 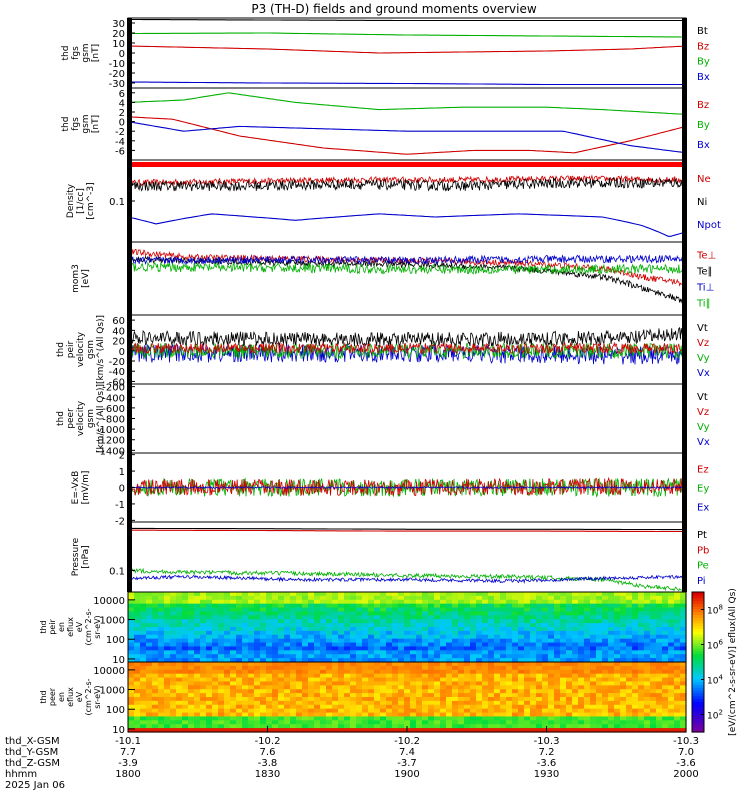 I want to click on y-tick-label: -2, so click(x=120, y=132).